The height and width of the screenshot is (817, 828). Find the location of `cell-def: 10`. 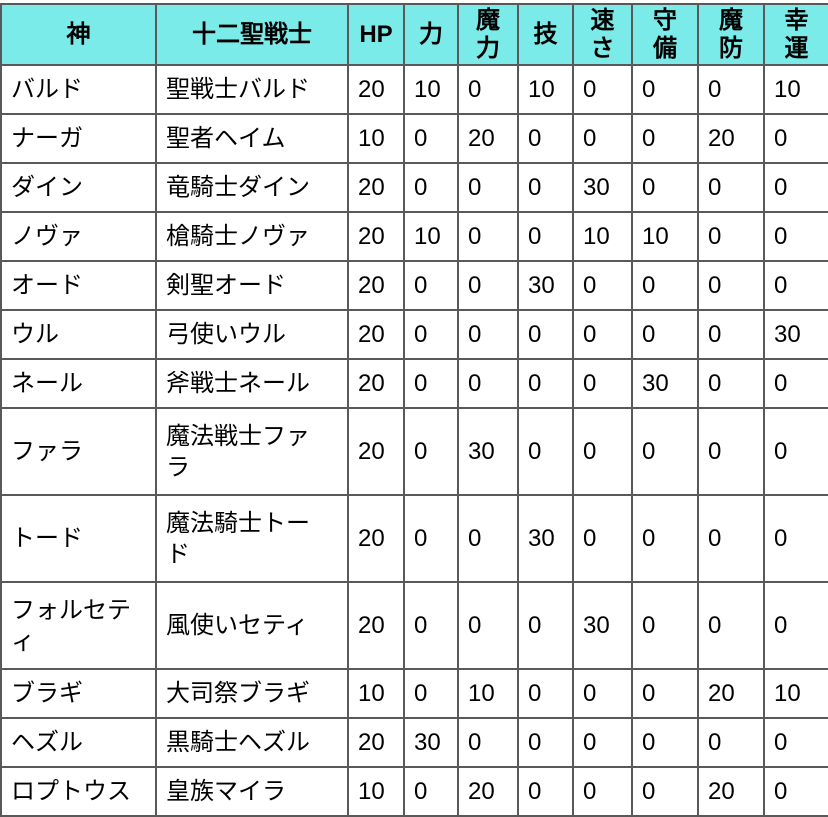

cell-def: 10 is located at coordinates (665, 237).